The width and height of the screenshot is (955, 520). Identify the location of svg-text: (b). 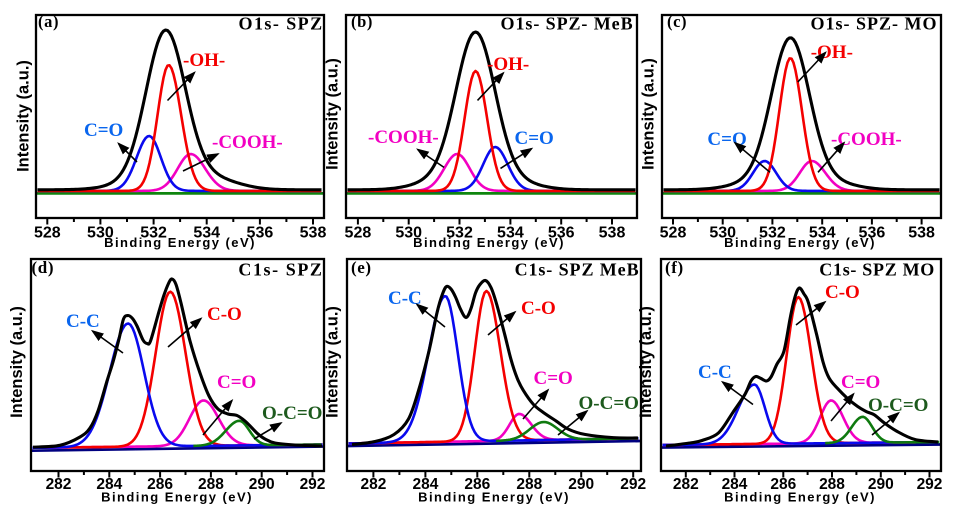
(362, 21).